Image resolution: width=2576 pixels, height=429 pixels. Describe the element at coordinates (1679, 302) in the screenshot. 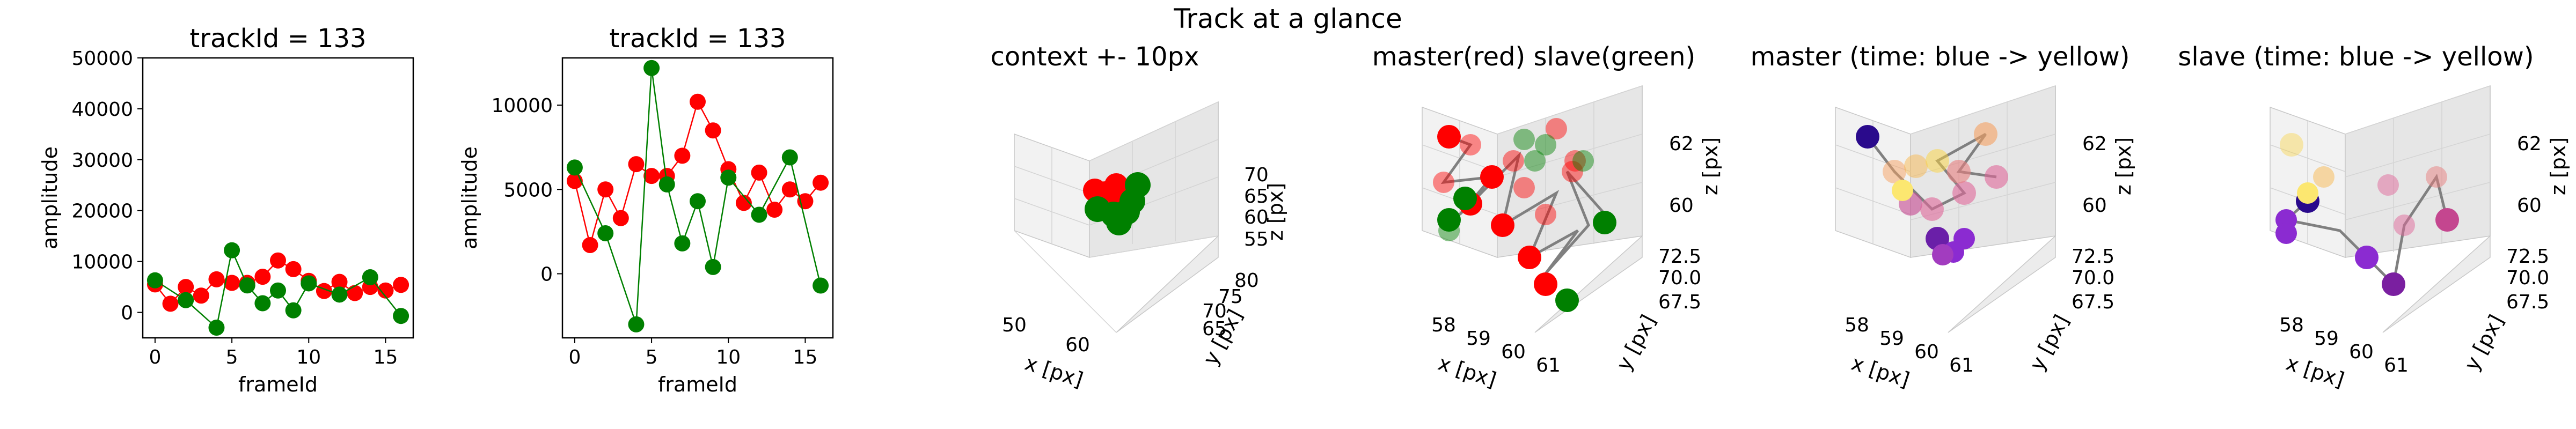

I see `y-tick-label: 67.5` at that location.